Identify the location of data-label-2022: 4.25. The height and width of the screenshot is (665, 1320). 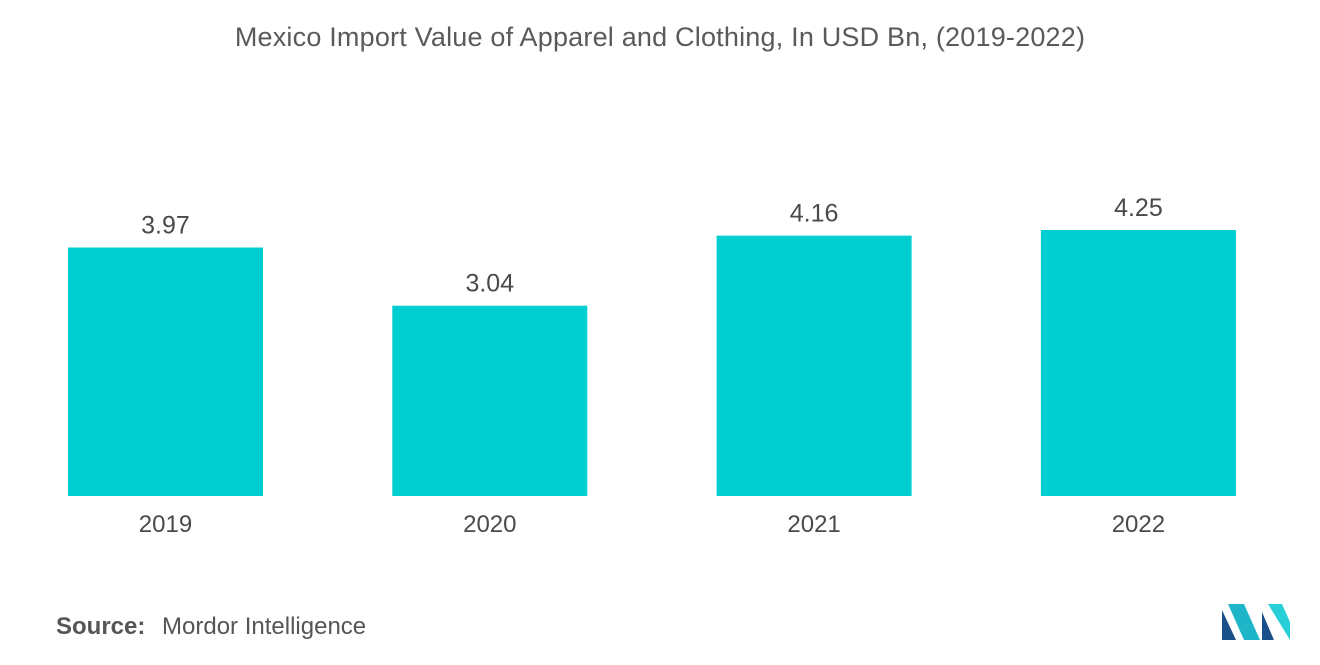
(1138, 208).